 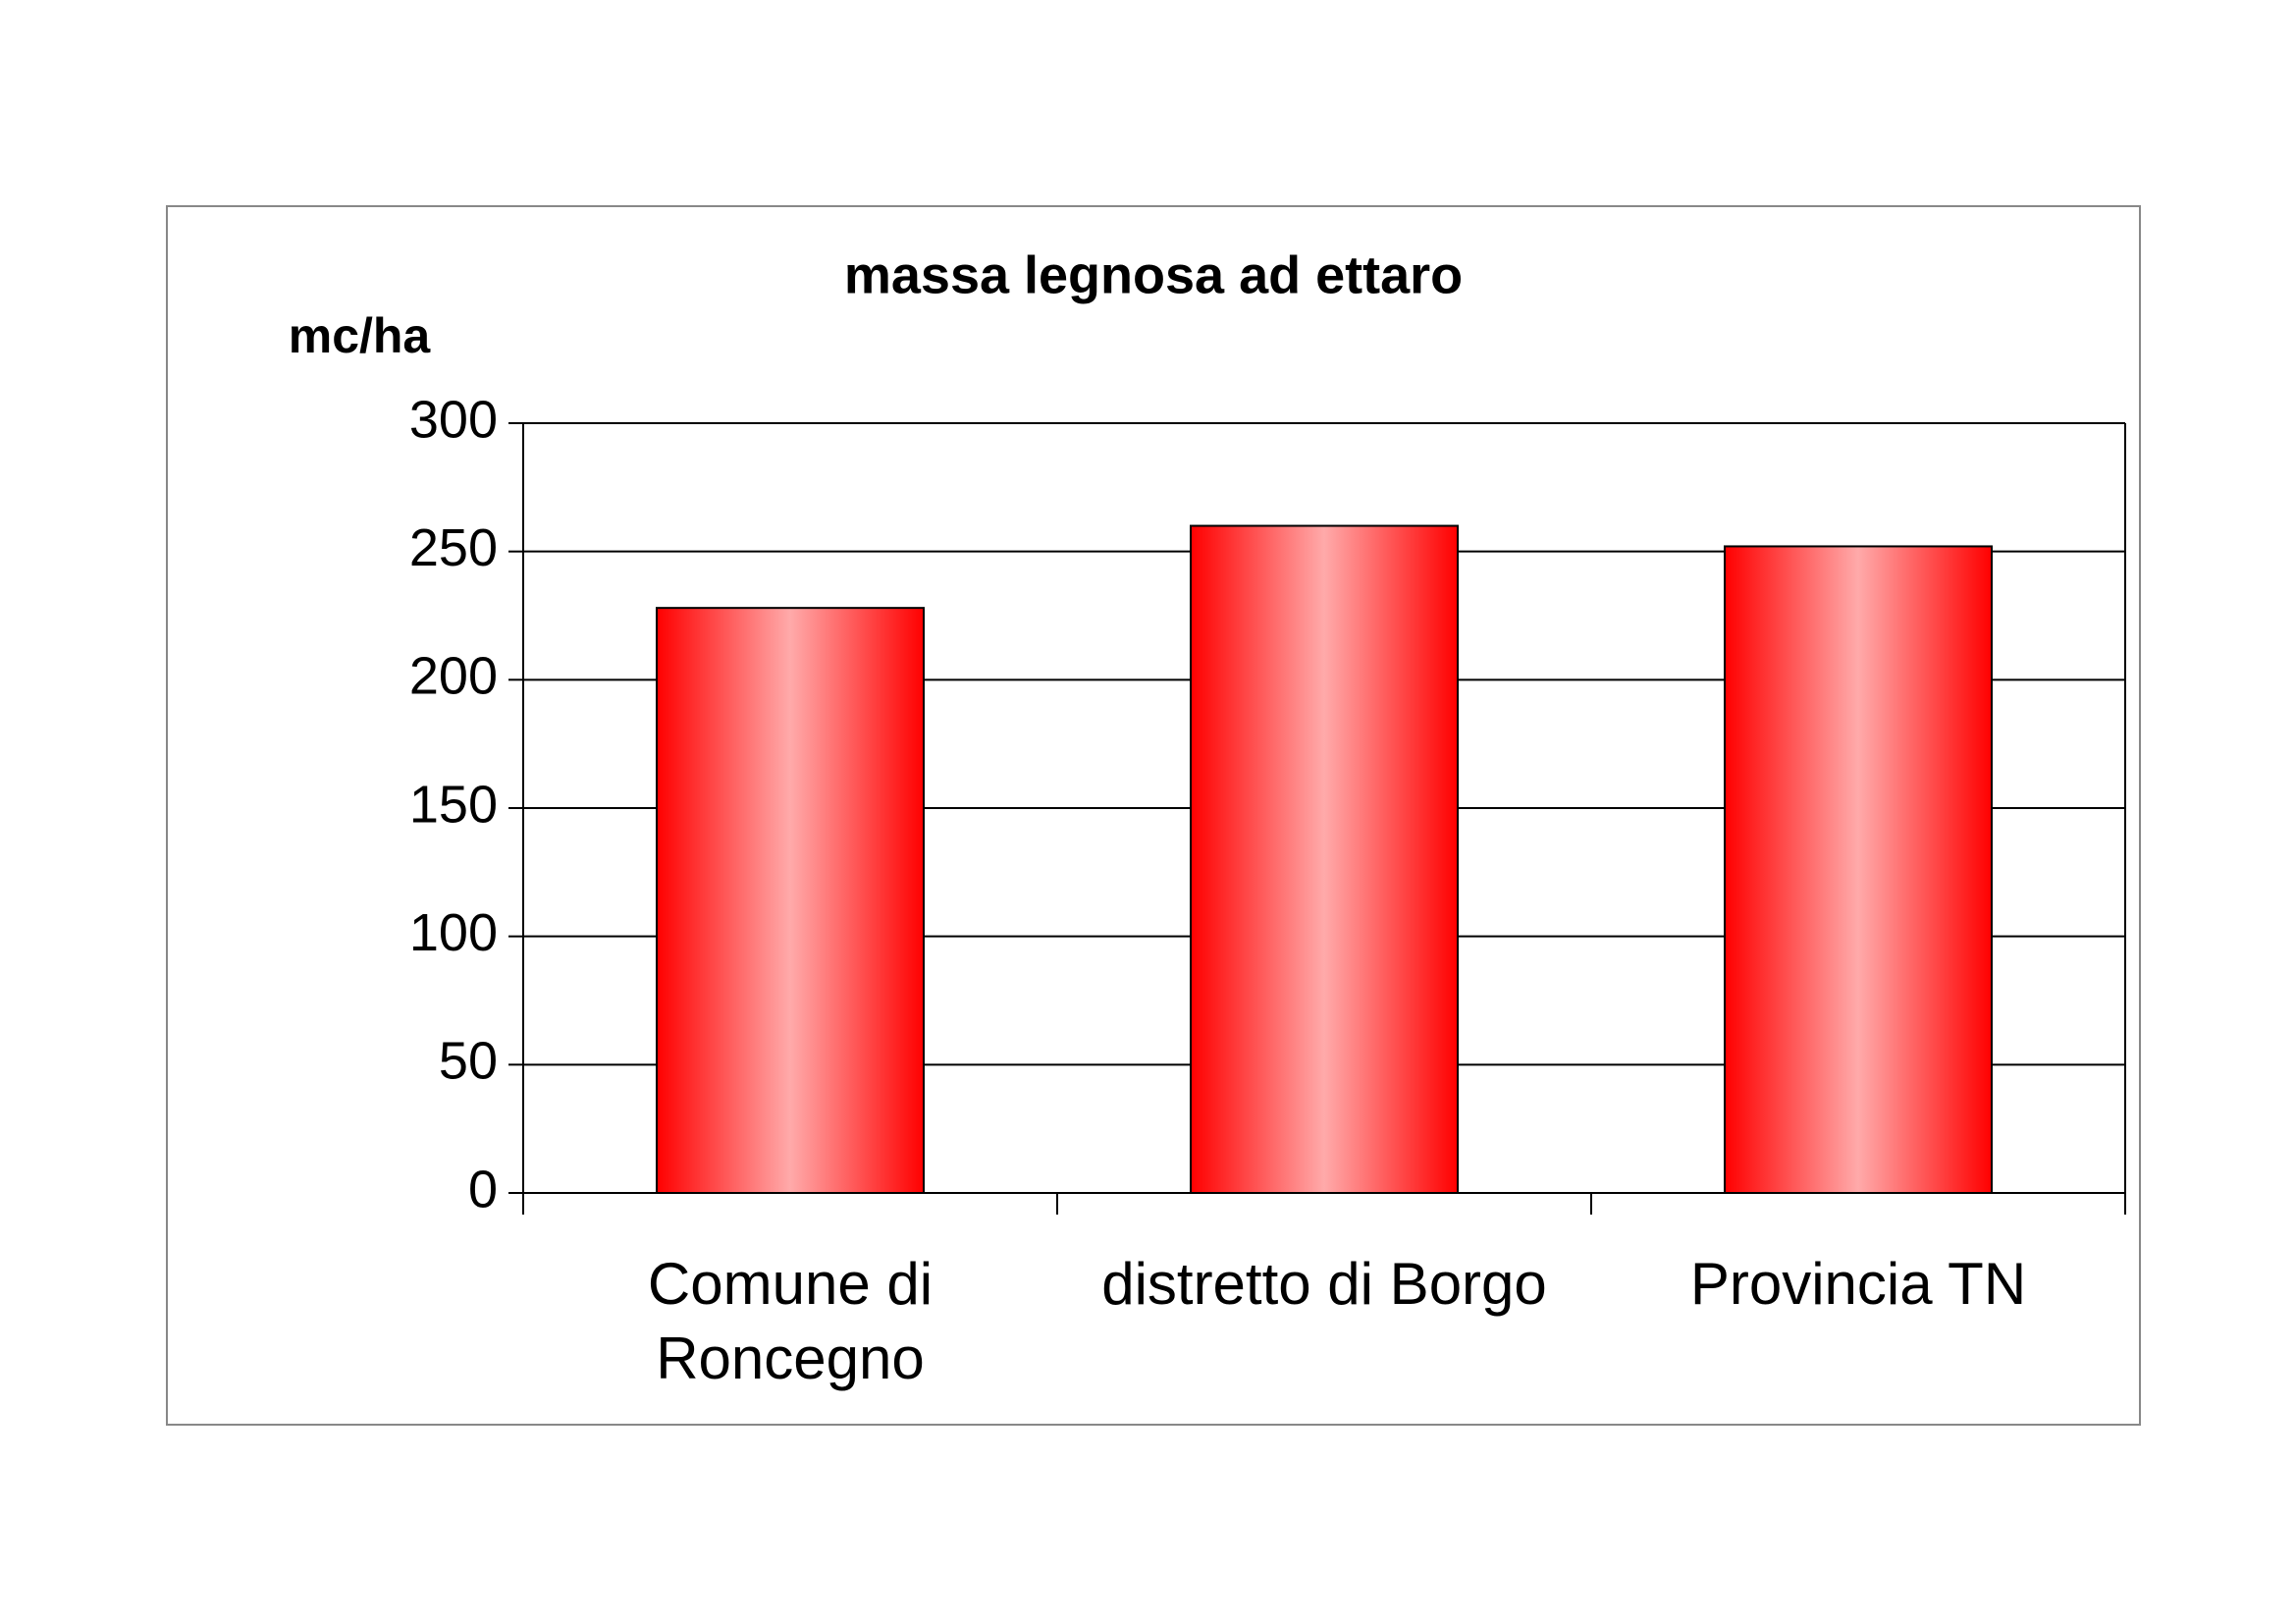 I want to click on x-tick-label: distretto di Borgo, so click(x=1324, y=1284).